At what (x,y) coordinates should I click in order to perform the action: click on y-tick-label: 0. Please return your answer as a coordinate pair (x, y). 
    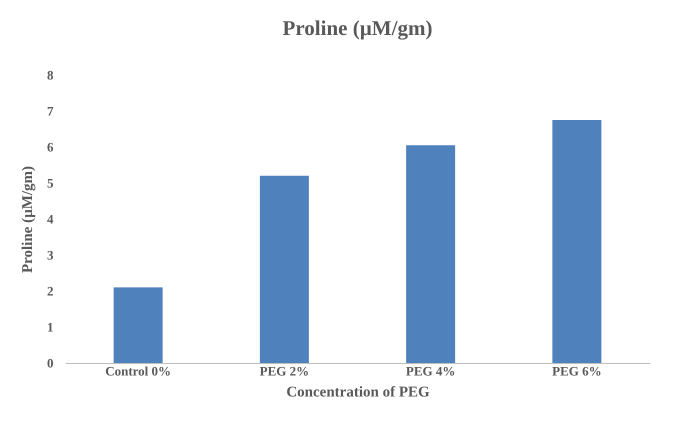
    Looking at the image, I should click on (50, 363).